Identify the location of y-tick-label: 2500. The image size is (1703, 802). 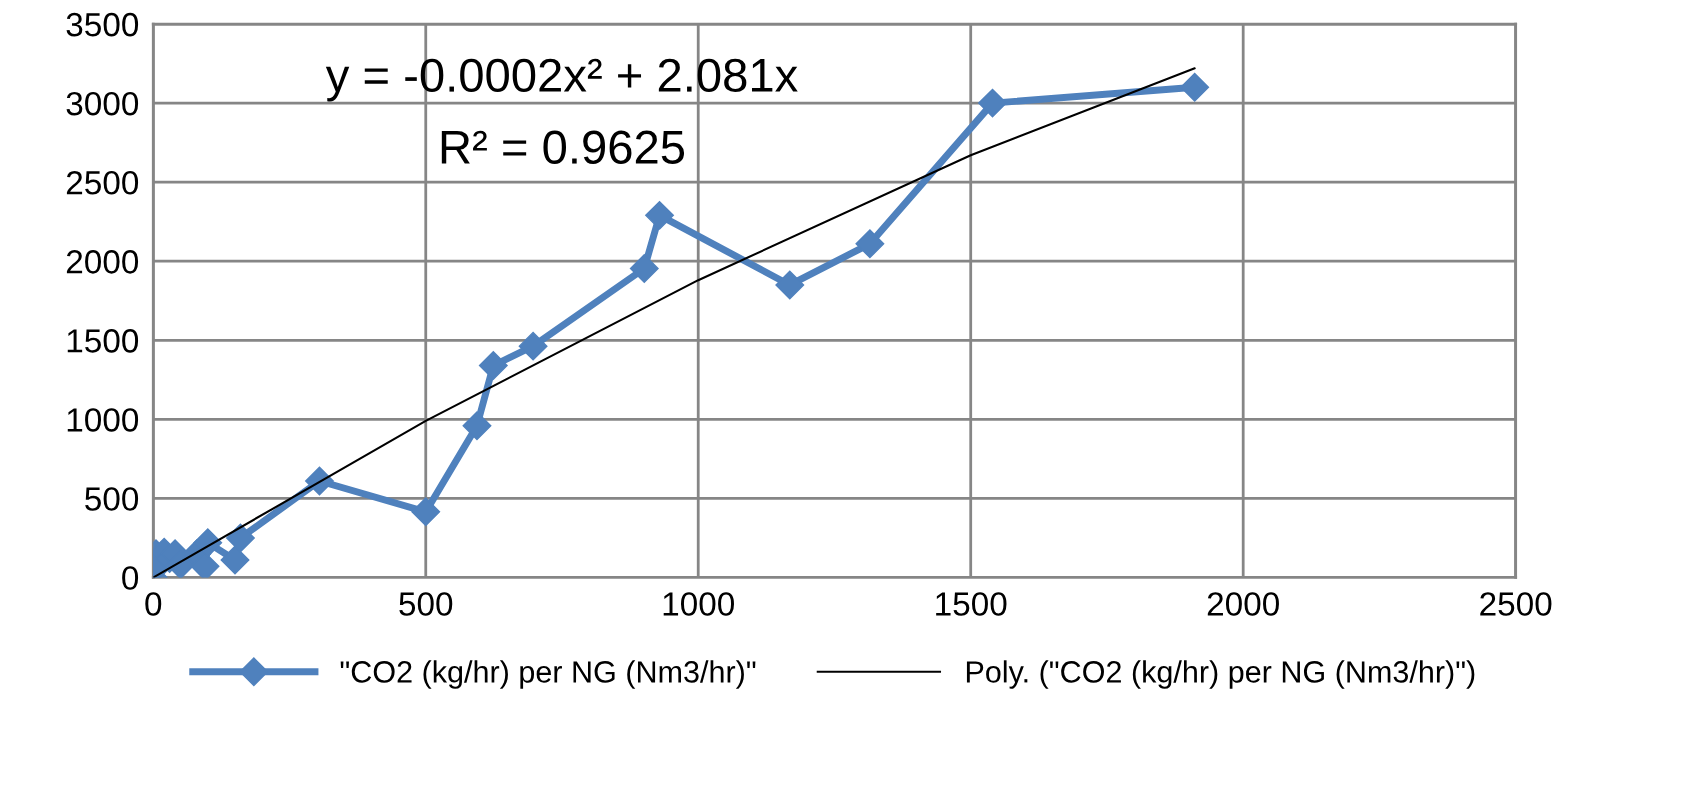
(102, 182).